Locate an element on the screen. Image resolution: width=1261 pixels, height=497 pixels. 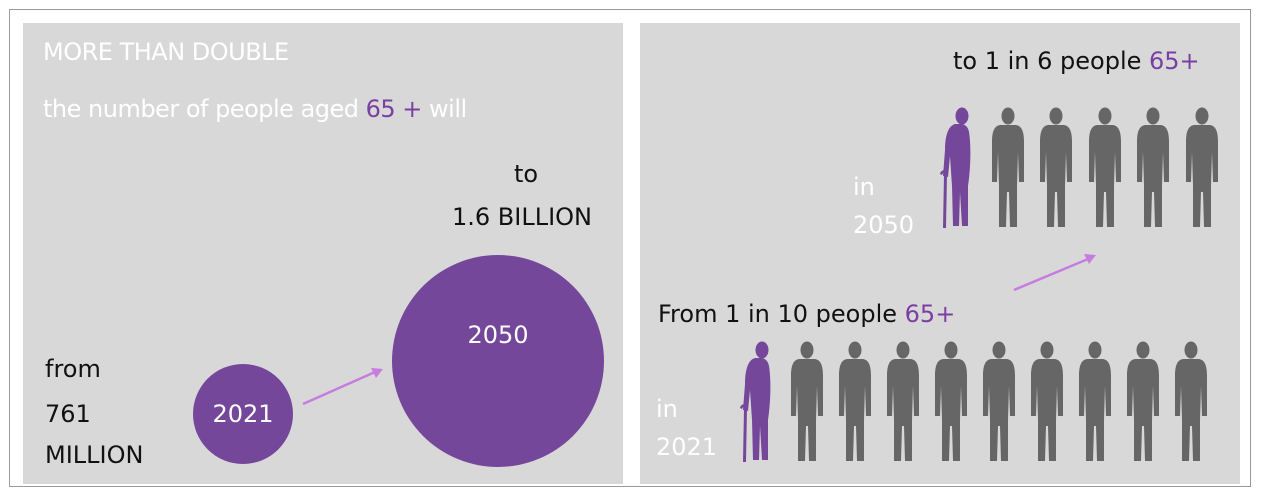
caption-2021-text: From 1 in 10 people is located at coordinates (781, 314).